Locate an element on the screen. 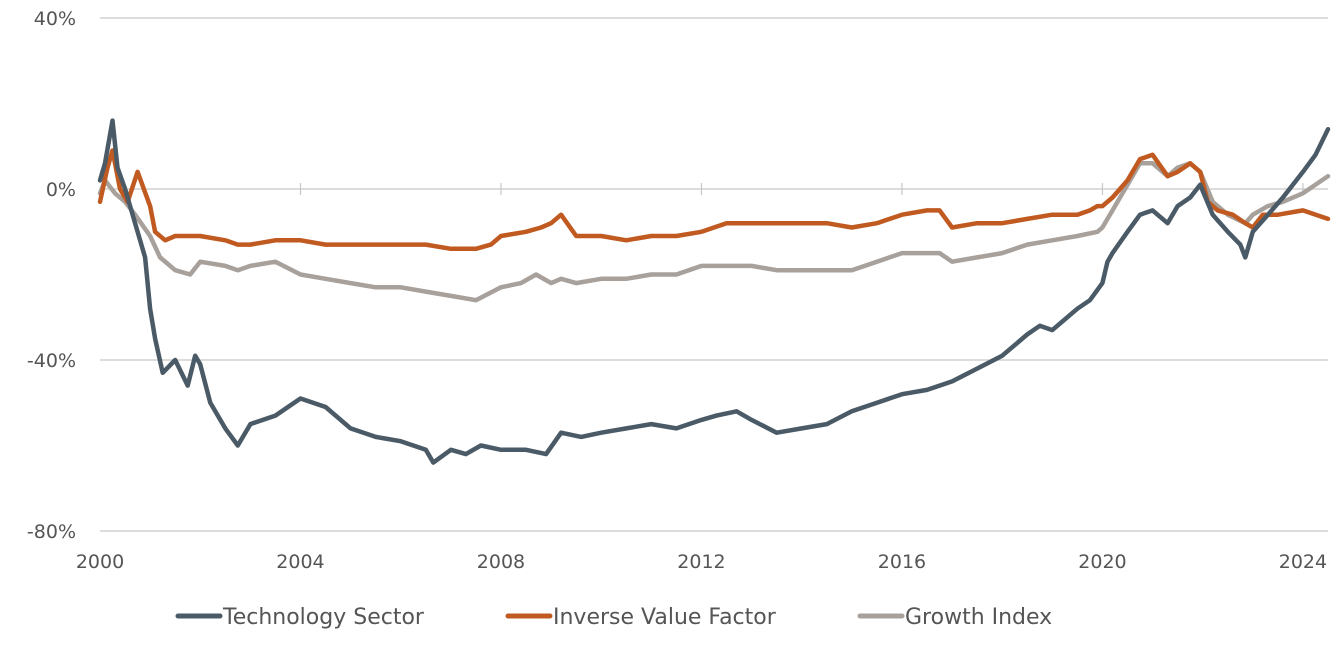  legend-label: Inverse Value Factor is located at coordinates (665, 617).